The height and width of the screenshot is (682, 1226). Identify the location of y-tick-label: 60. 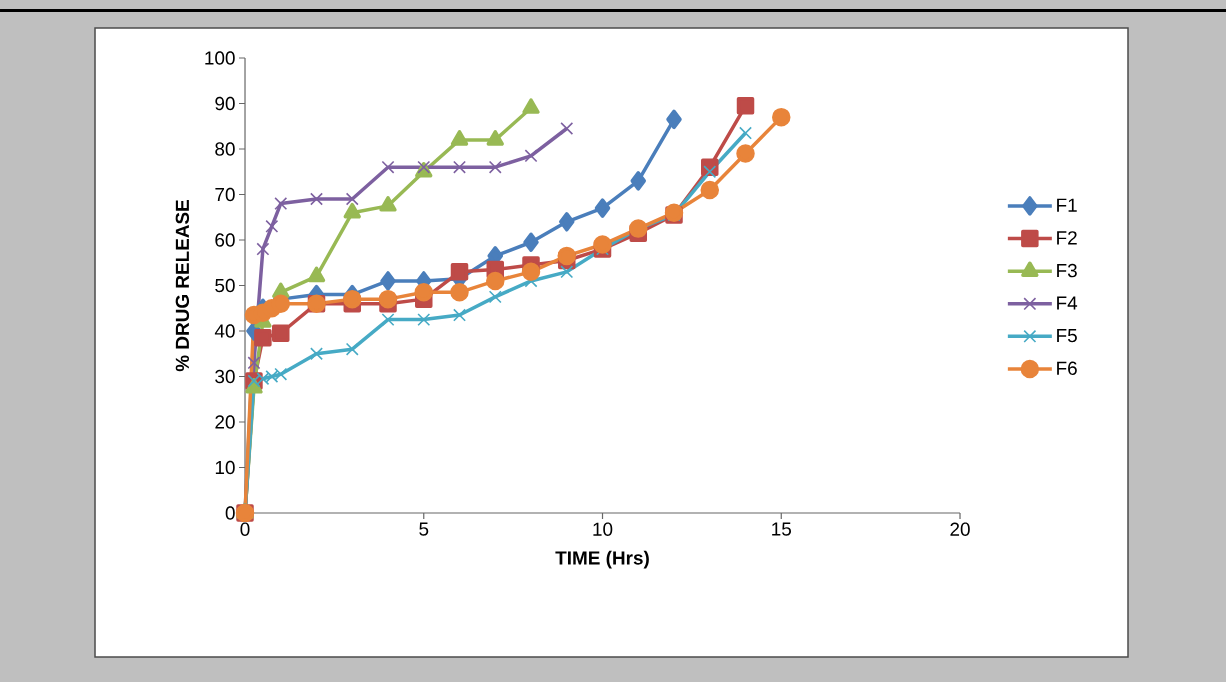
(225, 240).